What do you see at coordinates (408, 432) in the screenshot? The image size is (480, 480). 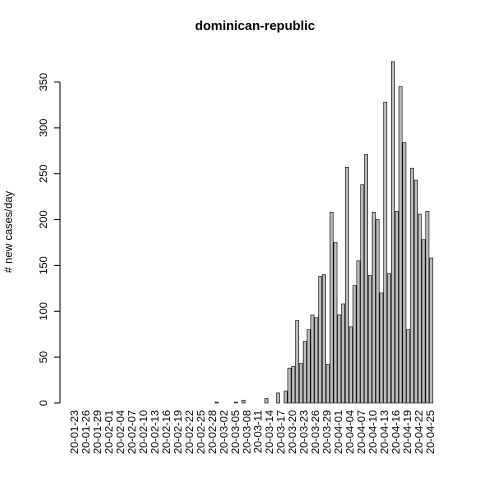 I see `x-tick-label: 20-04-19` at bounding box center [408, 432].